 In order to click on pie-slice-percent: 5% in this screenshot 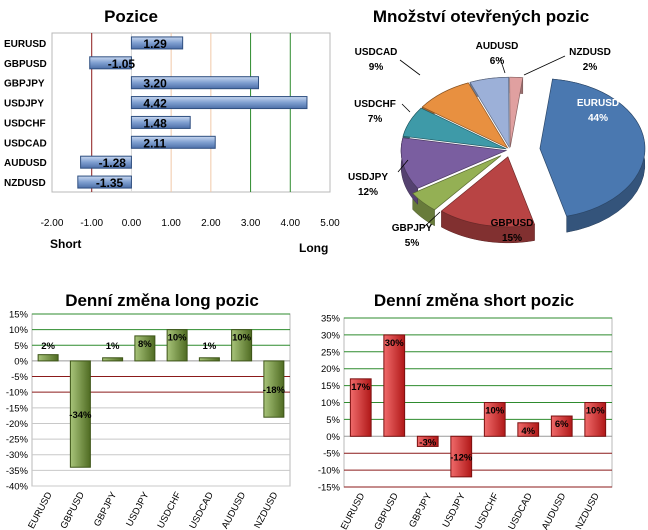, I will do `click(412, 243)`.